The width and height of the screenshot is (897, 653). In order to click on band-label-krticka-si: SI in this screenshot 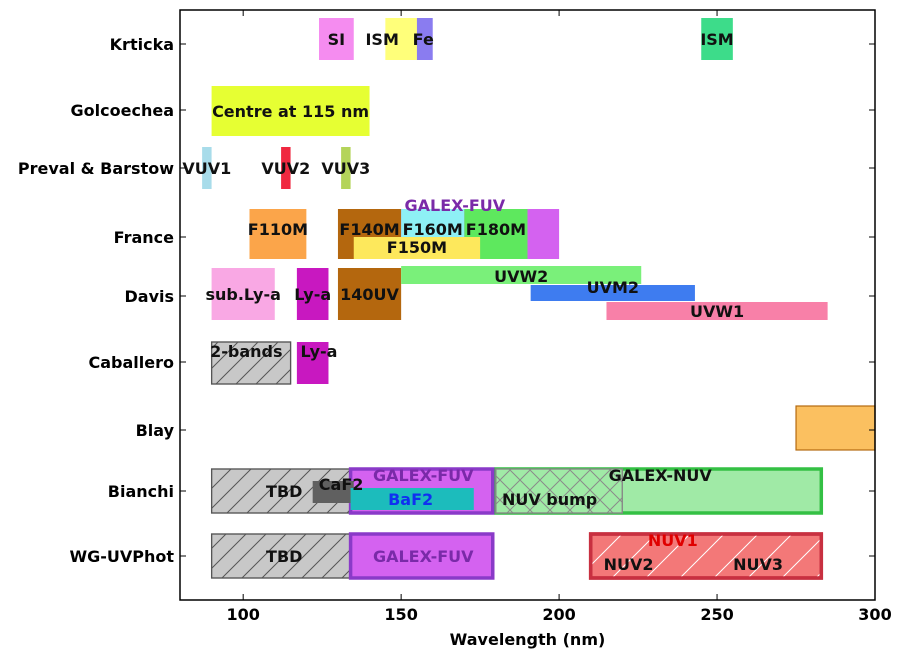, I will do `click(336, 39)`.